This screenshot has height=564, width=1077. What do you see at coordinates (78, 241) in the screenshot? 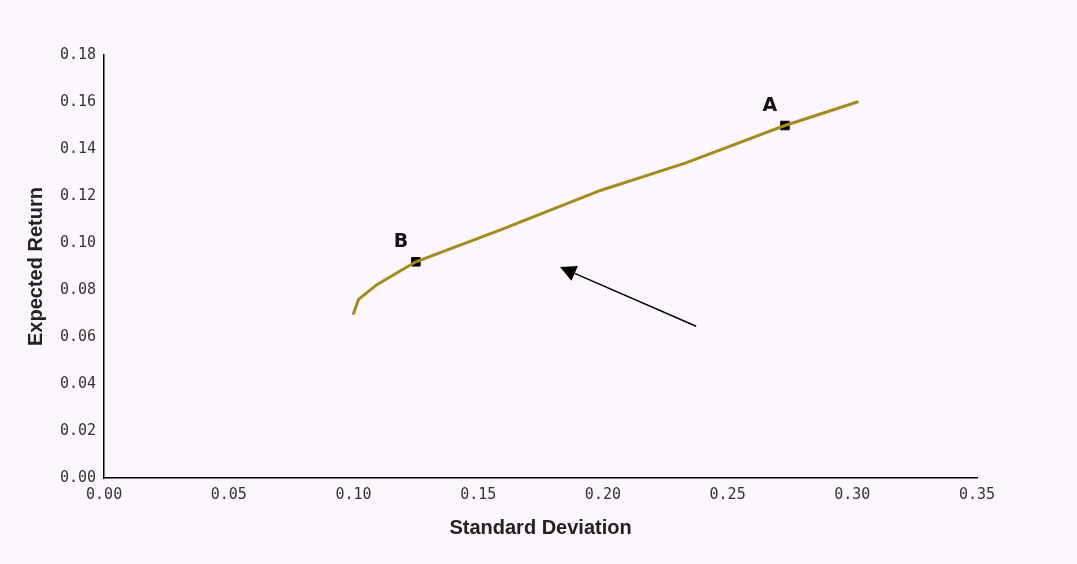
I see `y-tick-label: 0.10` at bounding box center [78, 241].